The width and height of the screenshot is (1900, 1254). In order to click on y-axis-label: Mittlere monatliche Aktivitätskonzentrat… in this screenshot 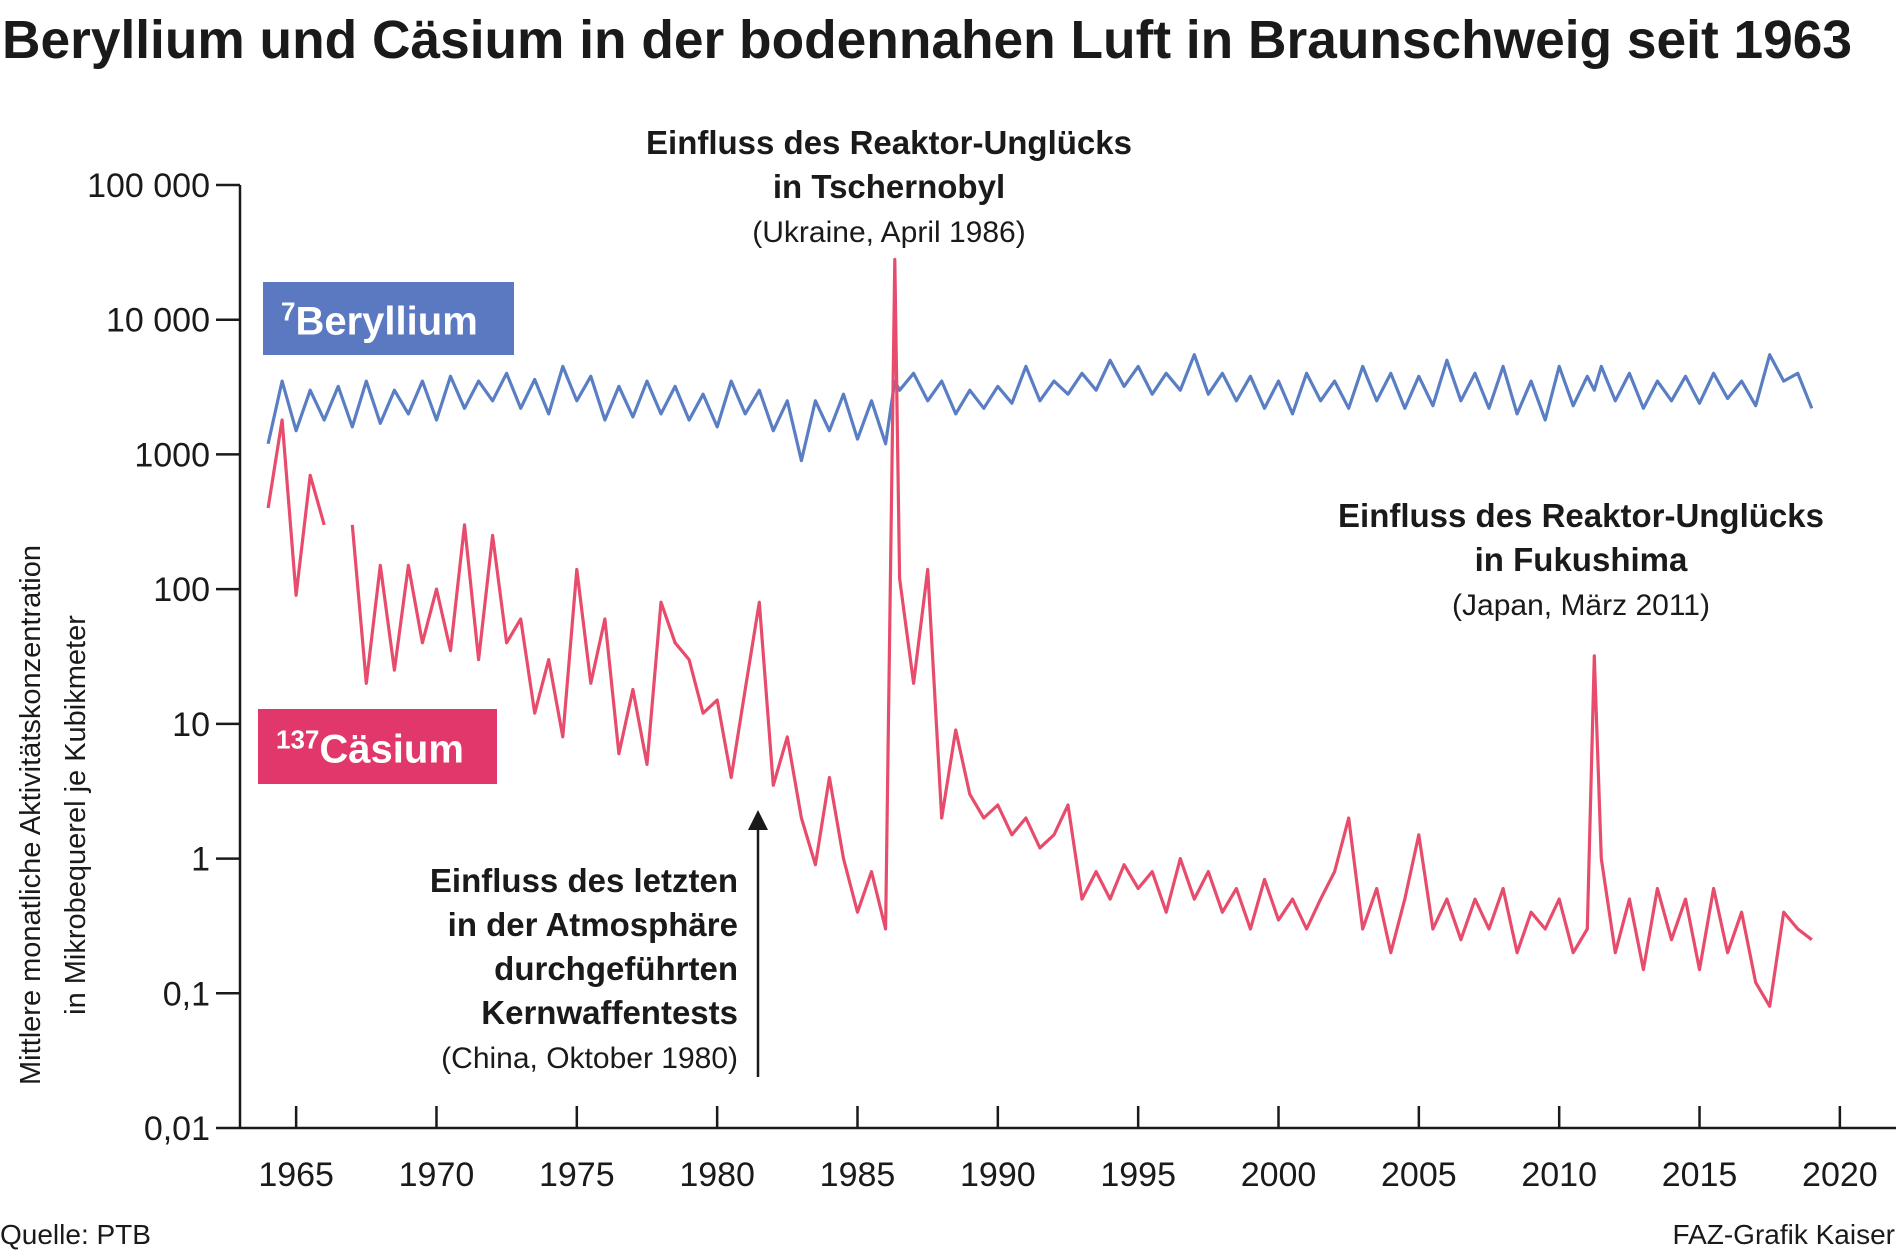, I will do `click(53, 815)`.